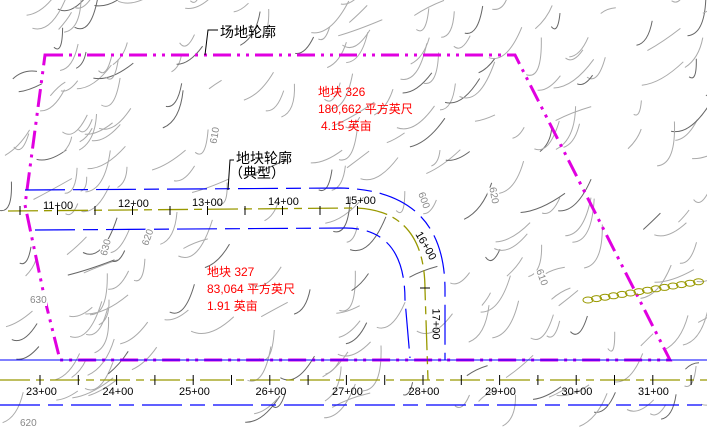 The width and height of the screenshot is (707, 432). I want to click on parcel-name: 地块 326, so click(342, 92).